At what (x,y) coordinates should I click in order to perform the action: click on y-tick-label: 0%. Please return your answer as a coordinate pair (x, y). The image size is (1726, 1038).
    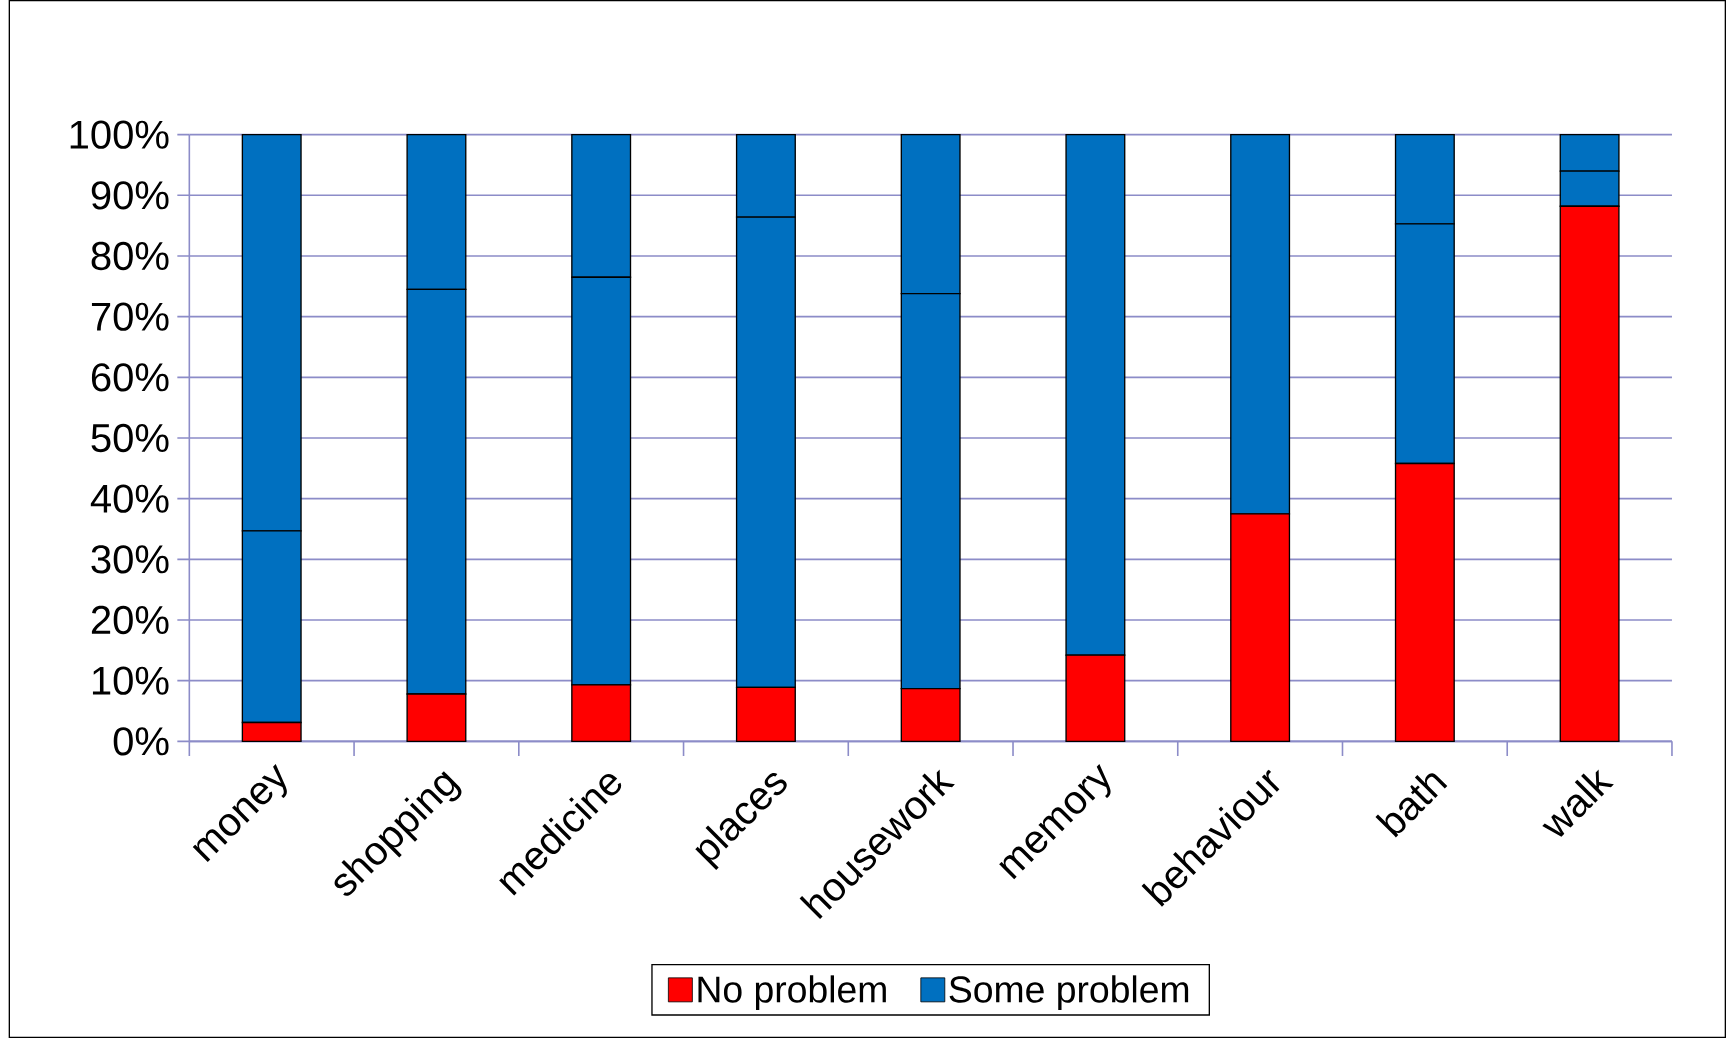
    Looking at the image, I should click on (141, 741).